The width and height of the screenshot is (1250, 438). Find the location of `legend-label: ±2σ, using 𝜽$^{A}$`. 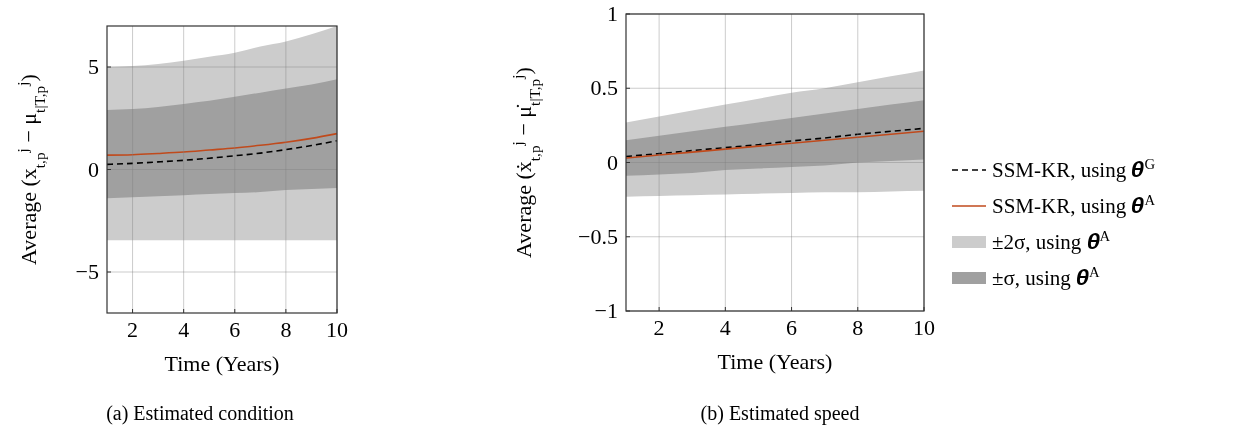

legend-label: ±2σ, using 𝜽$^{A}$ is located at coordinates (1051, 241).